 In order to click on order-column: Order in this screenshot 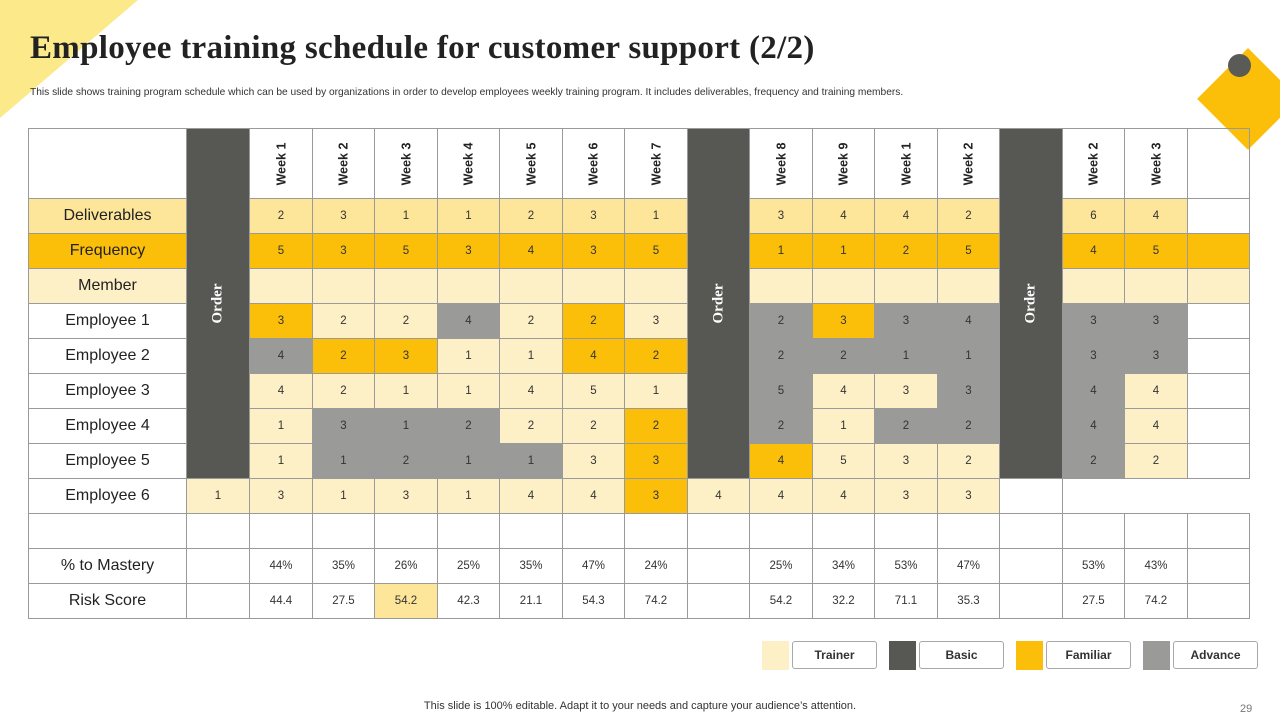, I will do `click(718, 303)`.